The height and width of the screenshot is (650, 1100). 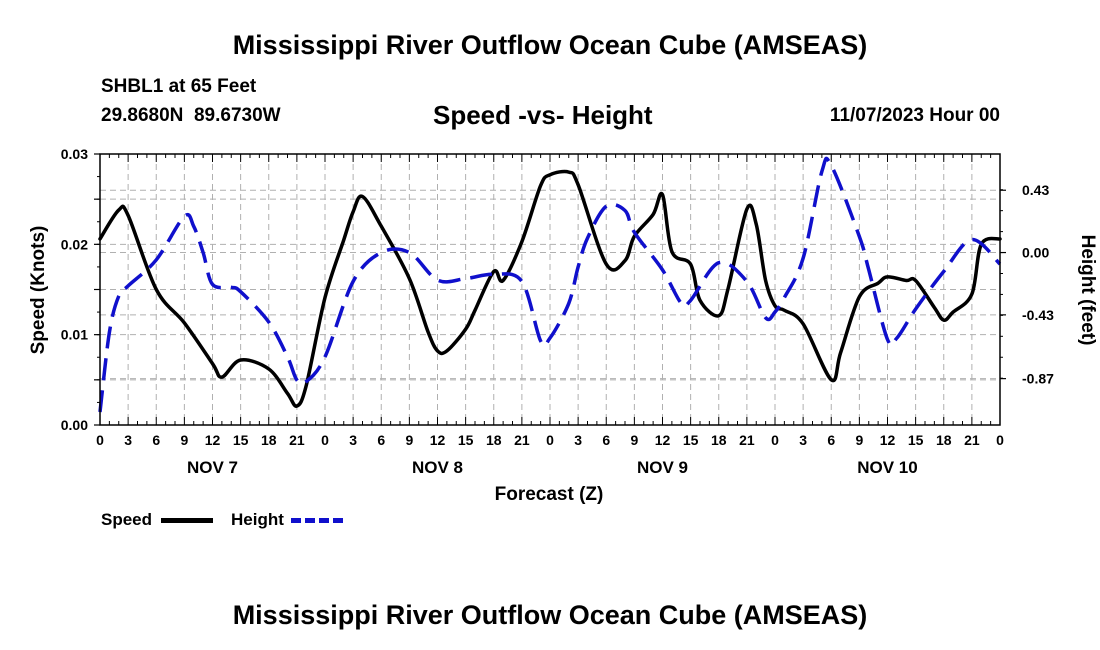 What do you see at coordinates (191, 115) in the screenshot?
I see `coordinates-label: 29.8680N 89.6730W` at bounding box center [191, 115].